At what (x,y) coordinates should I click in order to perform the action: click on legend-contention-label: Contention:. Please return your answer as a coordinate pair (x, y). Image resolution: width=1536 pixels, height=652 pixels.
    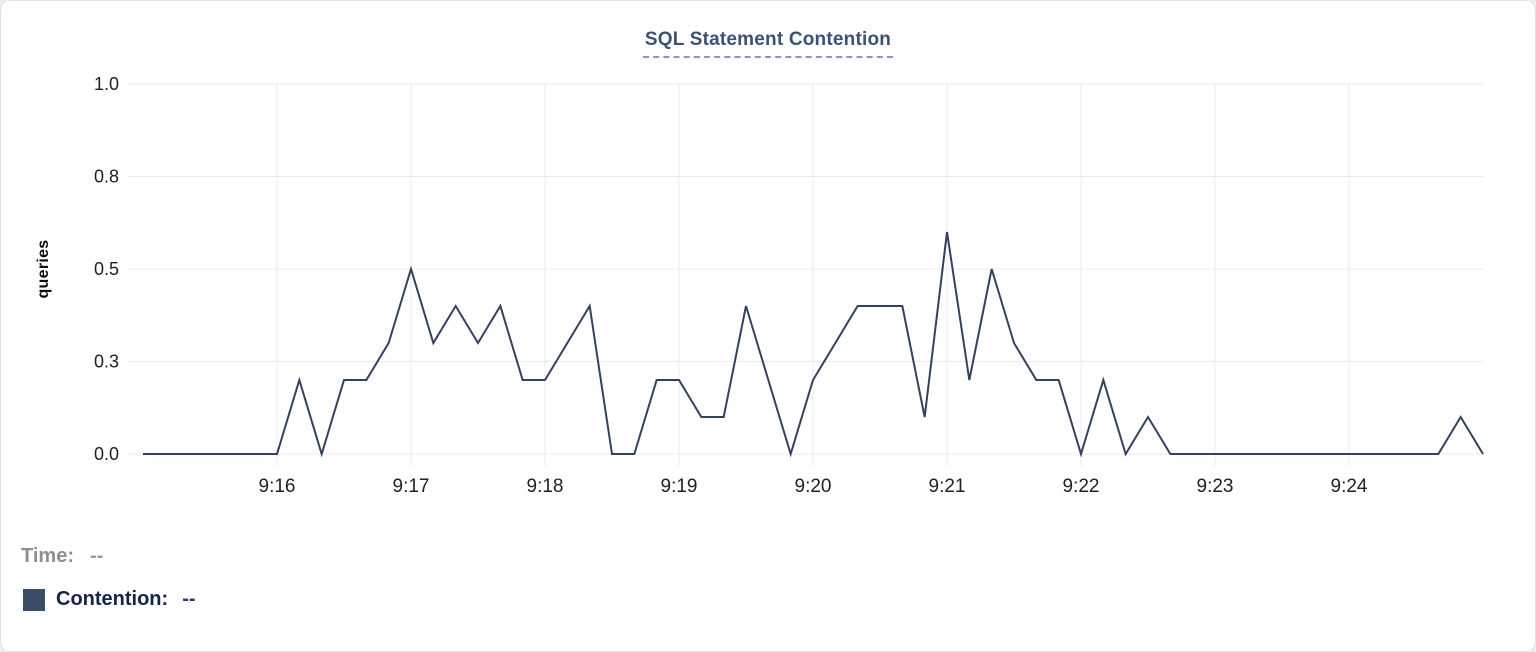
    Looking at the image, I should click on (112, 599).